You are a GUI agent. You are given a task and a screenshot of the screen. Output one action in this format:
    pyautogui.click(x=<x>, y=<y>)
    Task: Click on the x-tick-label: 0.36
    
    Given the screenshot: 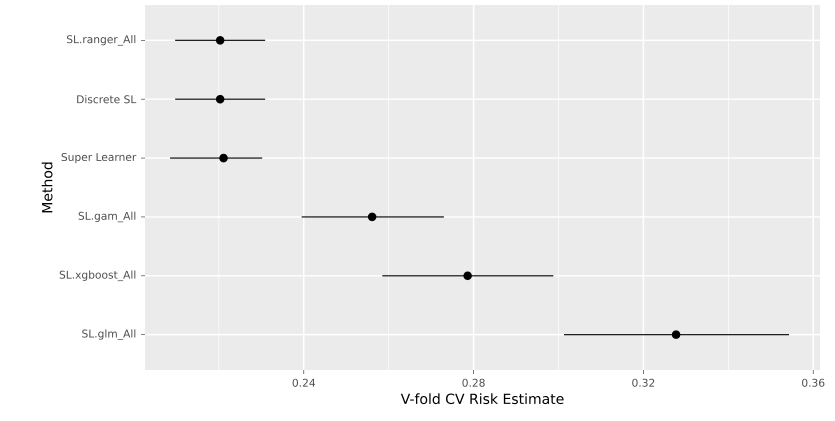 What is the action you would take?
    pyautogui.click(x=813, y=382)
    